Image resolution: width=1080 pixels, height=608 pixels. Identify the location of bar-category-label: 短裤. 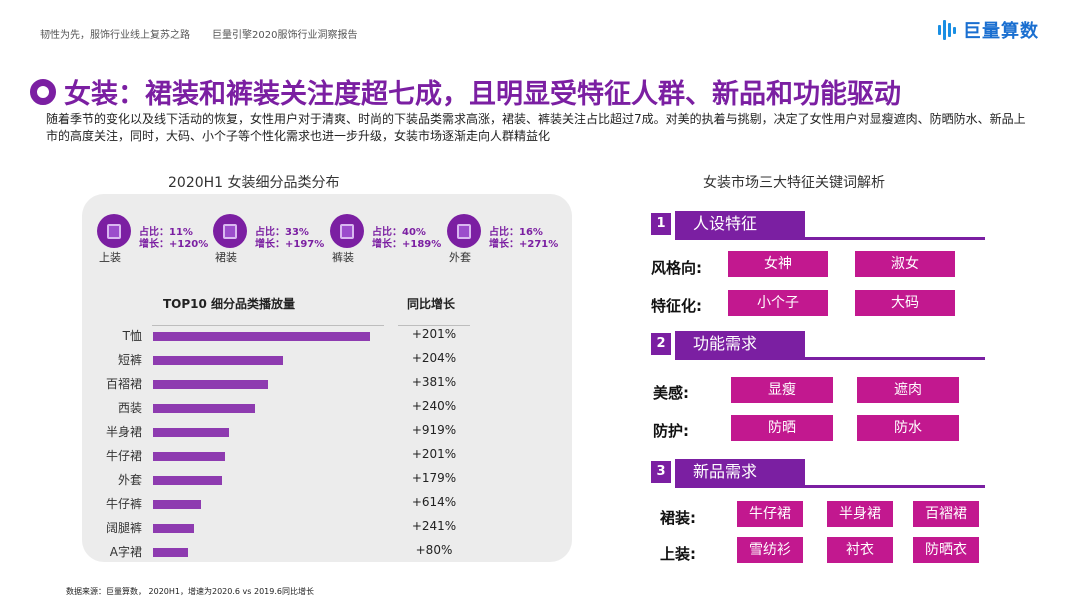
(129, 360).